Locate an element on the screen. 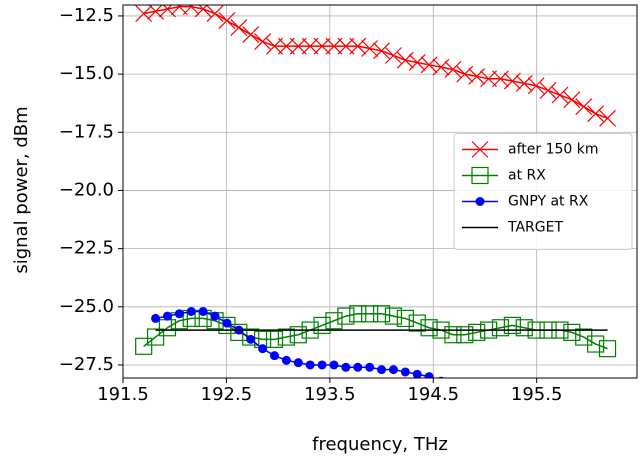  y-tick-label: −22.5 is located at coordinates (86, 248).